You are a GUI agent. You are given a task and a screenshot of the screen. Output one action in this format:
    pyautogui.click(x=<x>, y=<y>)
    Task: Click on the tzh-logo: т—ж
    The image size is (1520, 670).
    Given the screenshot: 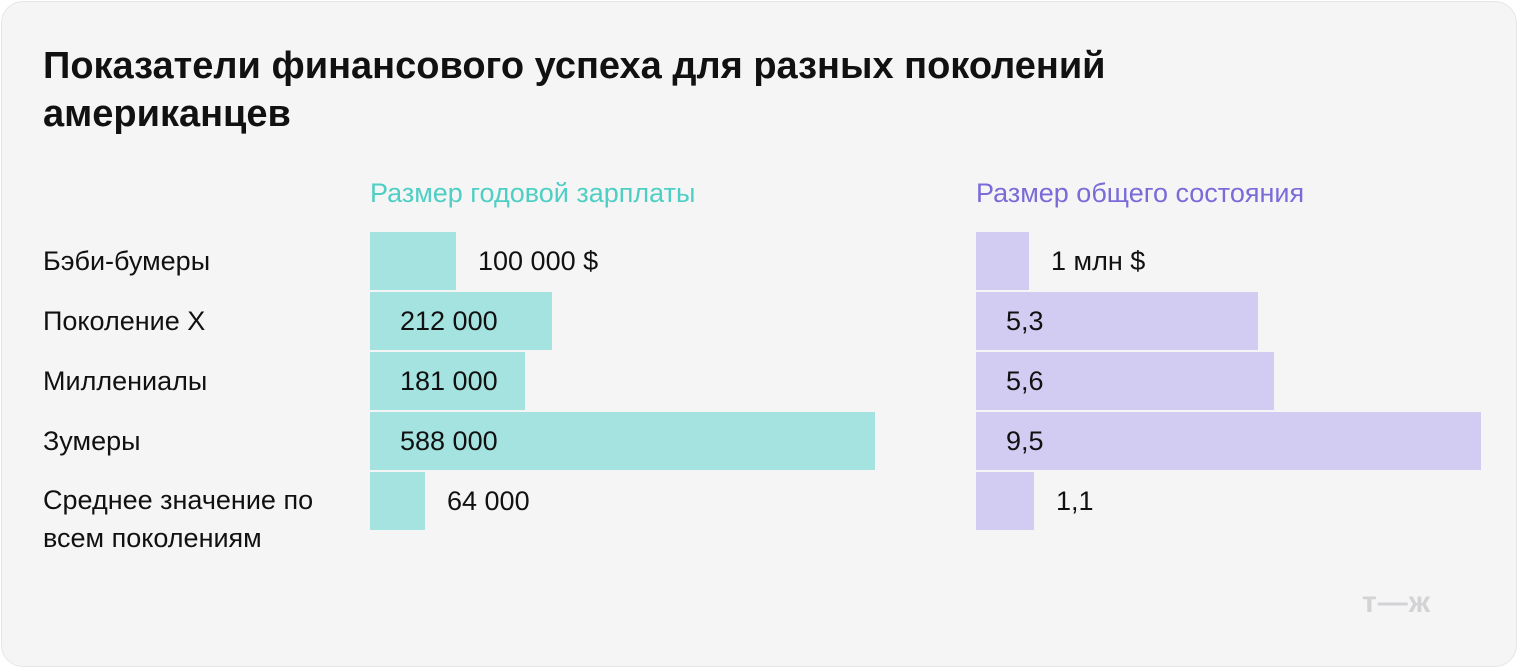 What is the action you would take?
    pyautogui.click(x=1396, y=602)
    